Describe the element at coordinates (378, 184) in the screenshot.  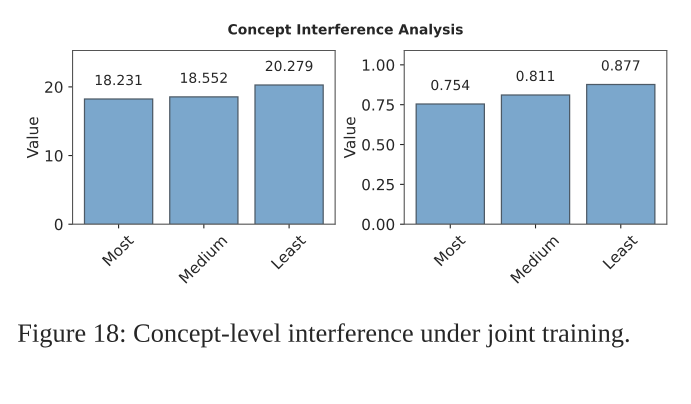
I see `y-tick-label: 0.25` at that location.